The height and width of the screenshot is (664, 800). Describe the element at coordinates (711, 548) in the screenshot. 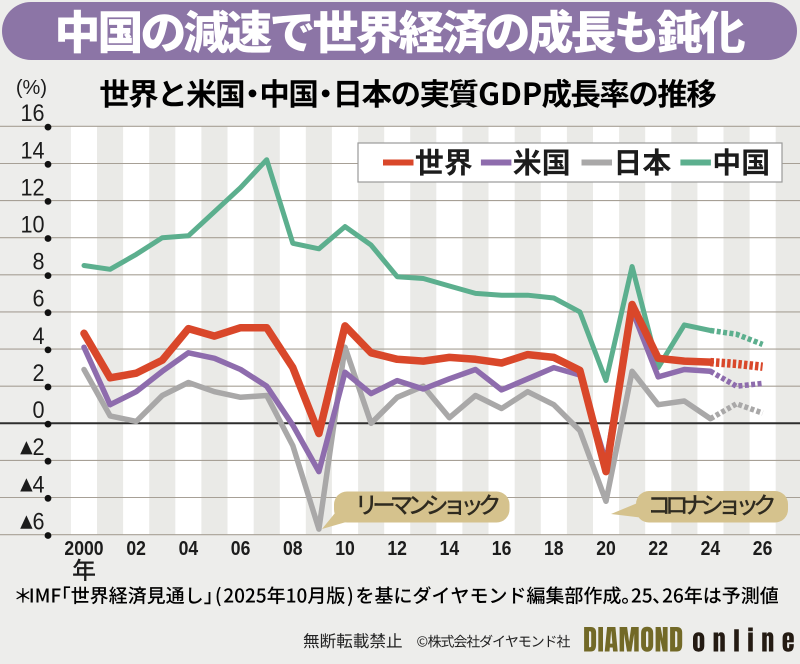

I see `svg-text: 24` at that location.